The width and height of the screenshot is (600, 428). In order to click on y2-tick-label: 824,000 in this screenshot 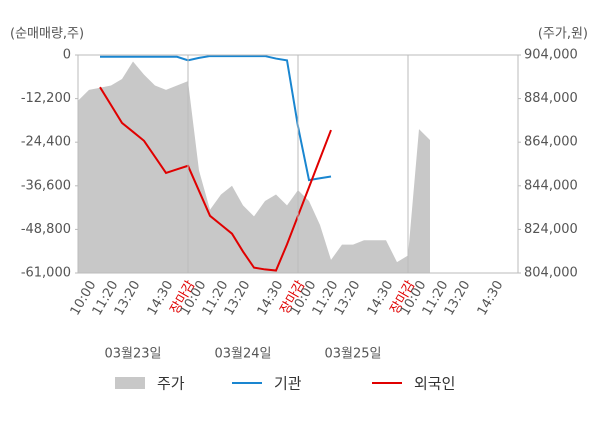, I will do `click(551, 229)`.